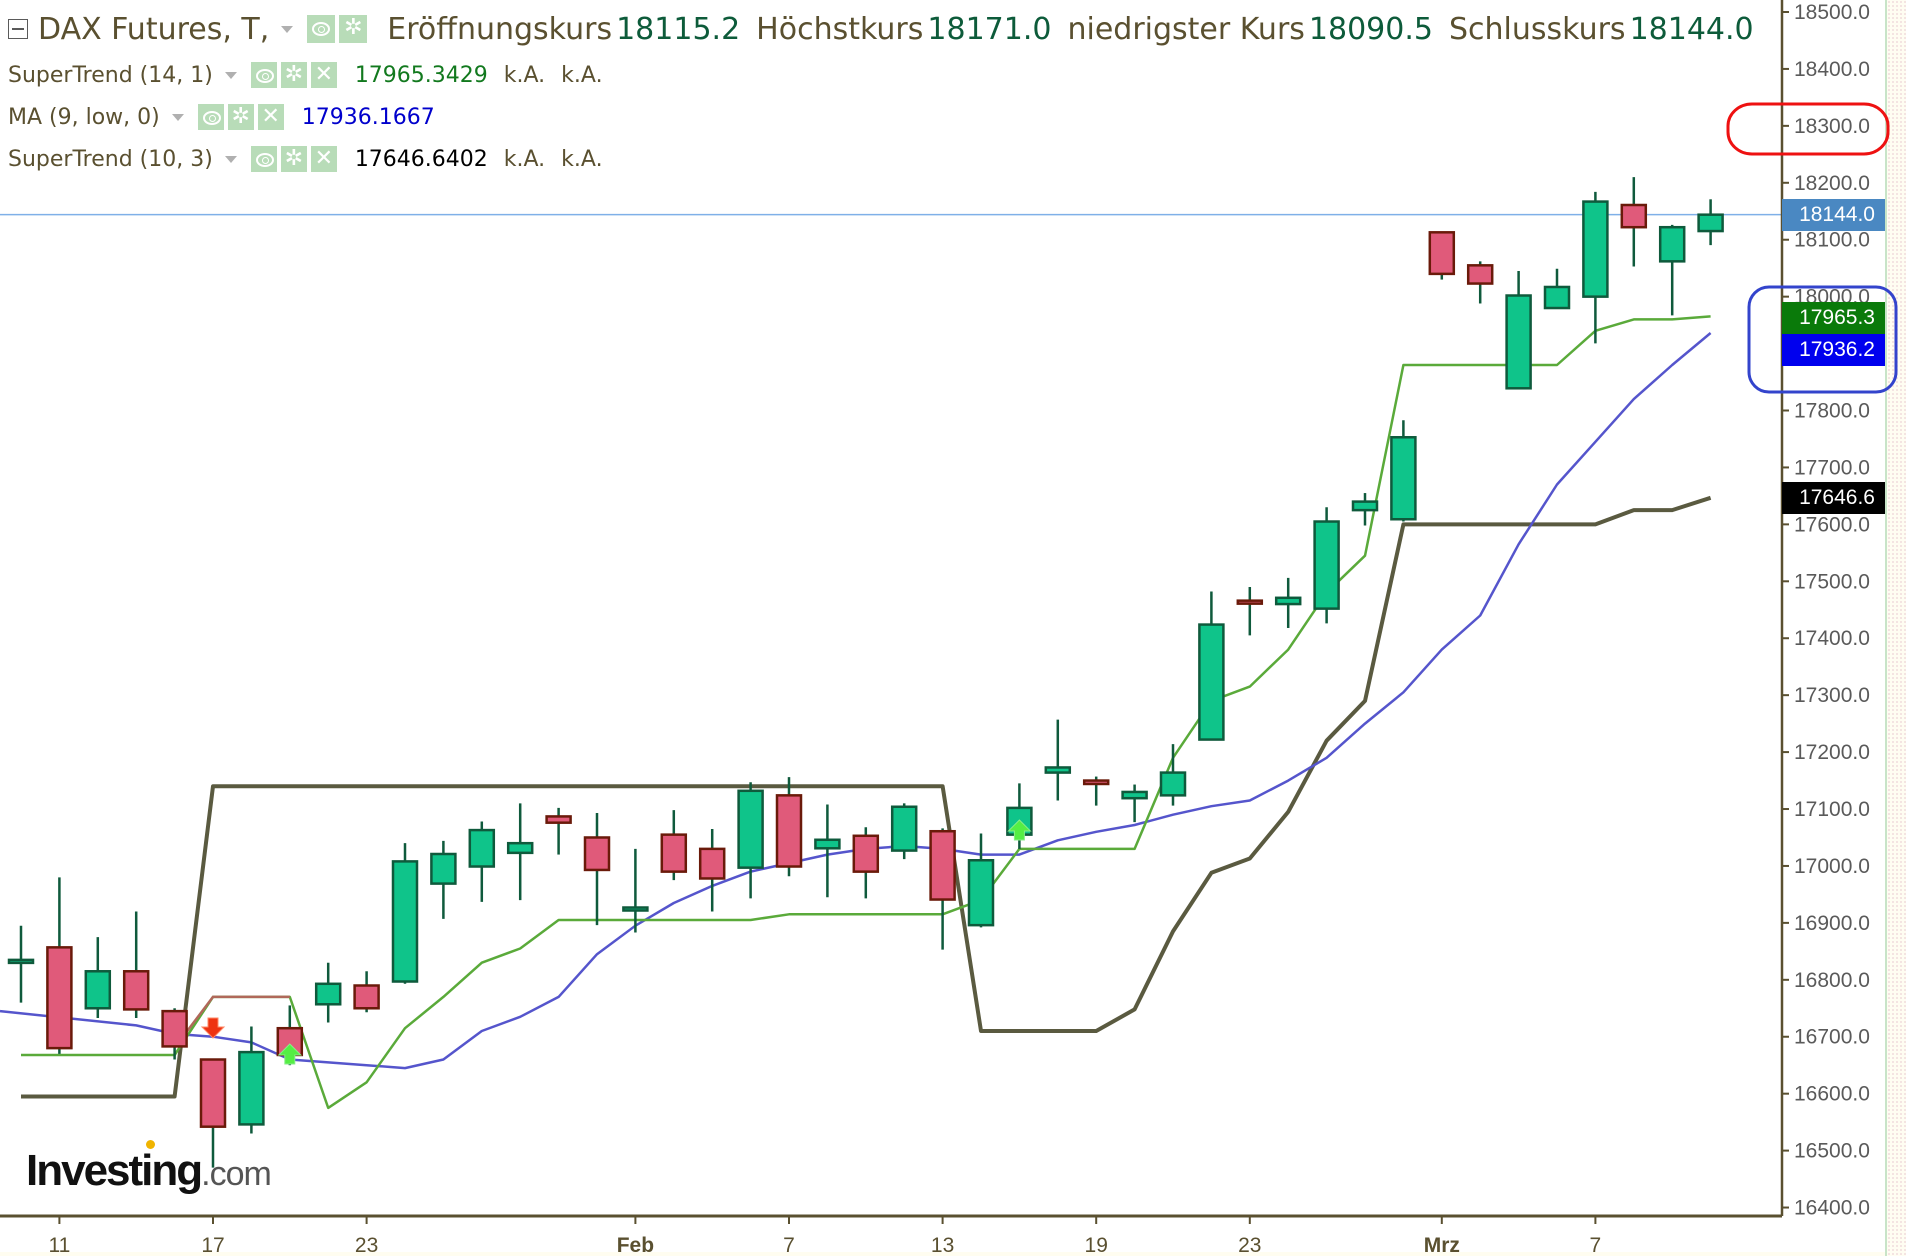 The height and width of the screenshot is (1256, 1906). What do you see at coordinates (881, 75) in the screenshot?
I see `legend-supertrend-14-1: SuperTrend (14, 1) 17965.3429 k.A. k.A.` at bounding box center [881, 75].